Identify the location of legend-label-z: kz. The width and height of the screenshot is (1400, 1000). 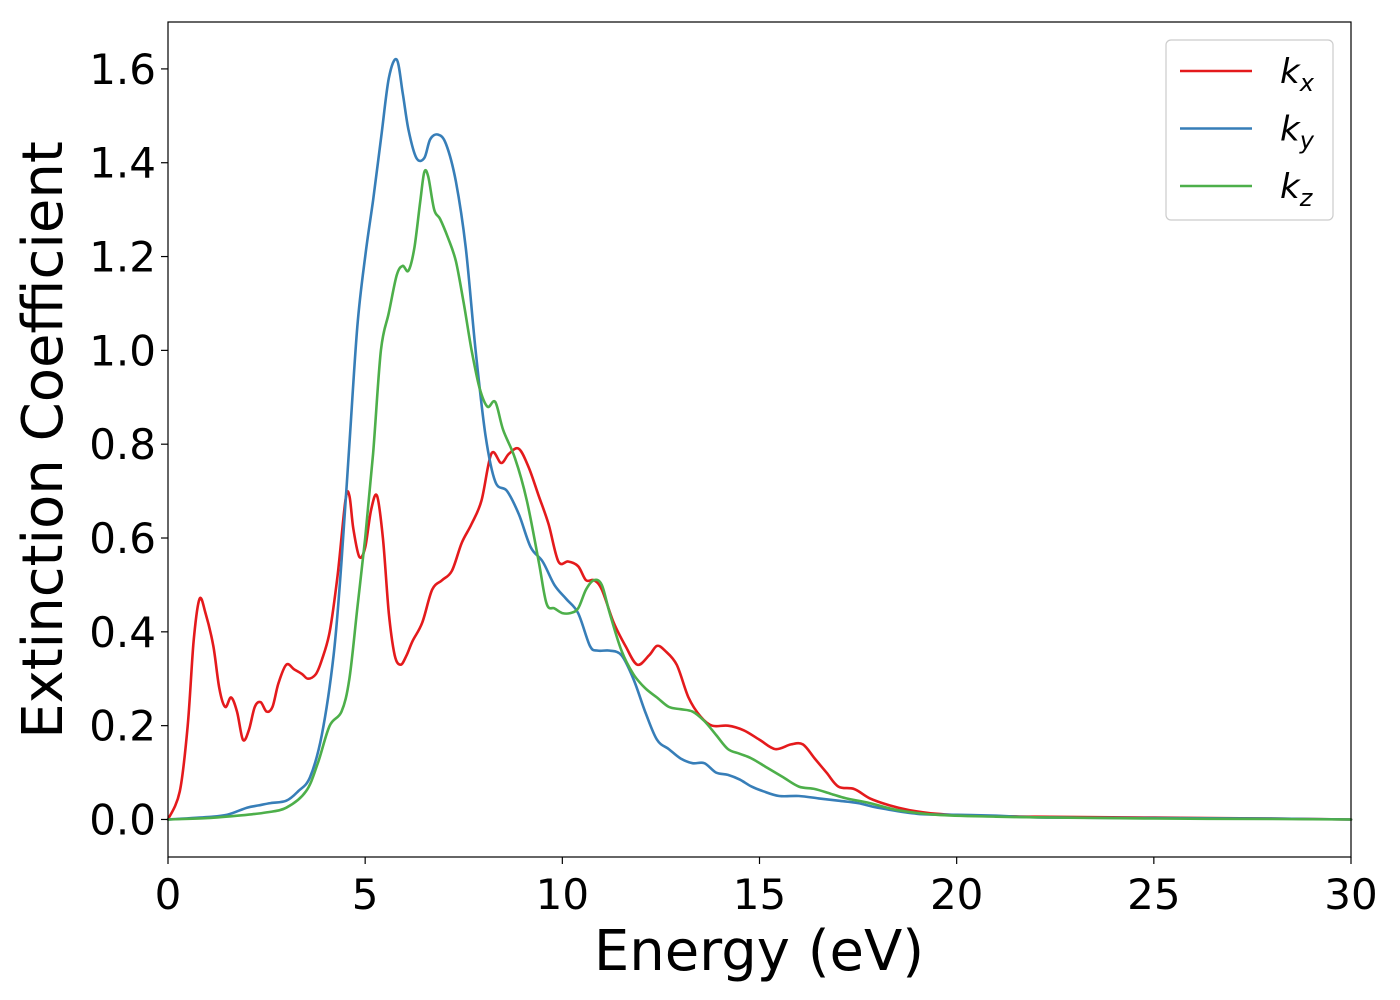
(1297, 189).